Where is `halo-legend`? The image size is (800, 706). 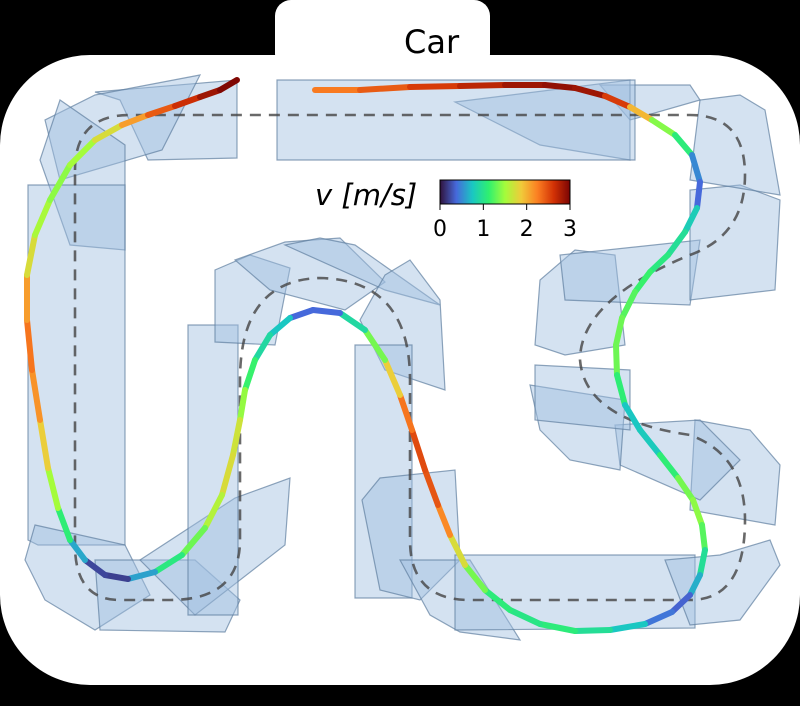 halo-legend is located at coordinates (382, 35).